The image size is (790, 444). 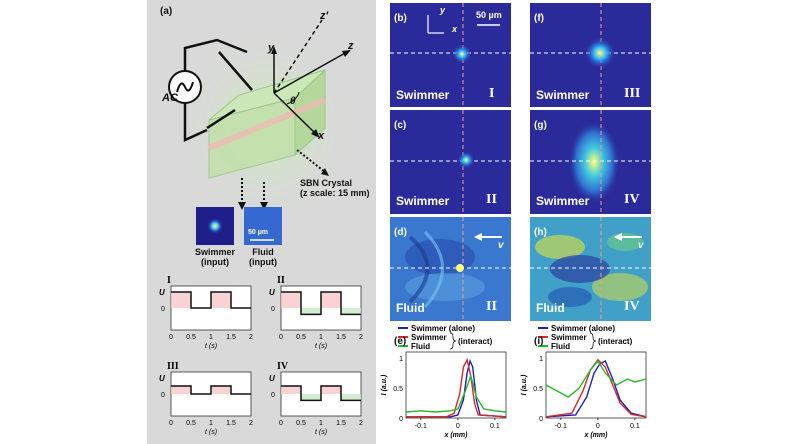 I want to click on fluid-input-caption: Fluid (input), so click(x=263, y=257).